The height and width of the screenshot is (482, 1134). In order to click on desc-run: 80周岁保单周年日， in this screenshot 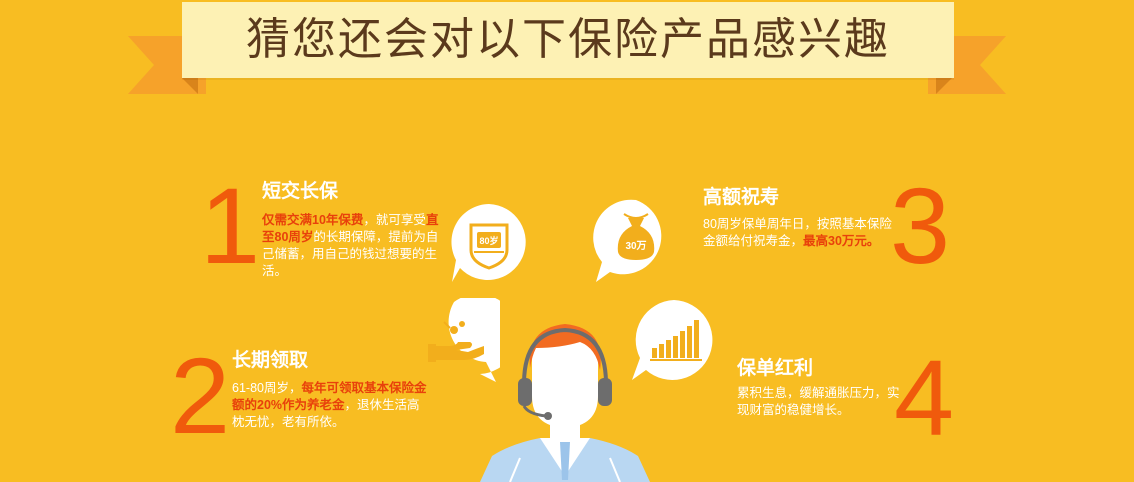, I will do `click(760, 224)`.